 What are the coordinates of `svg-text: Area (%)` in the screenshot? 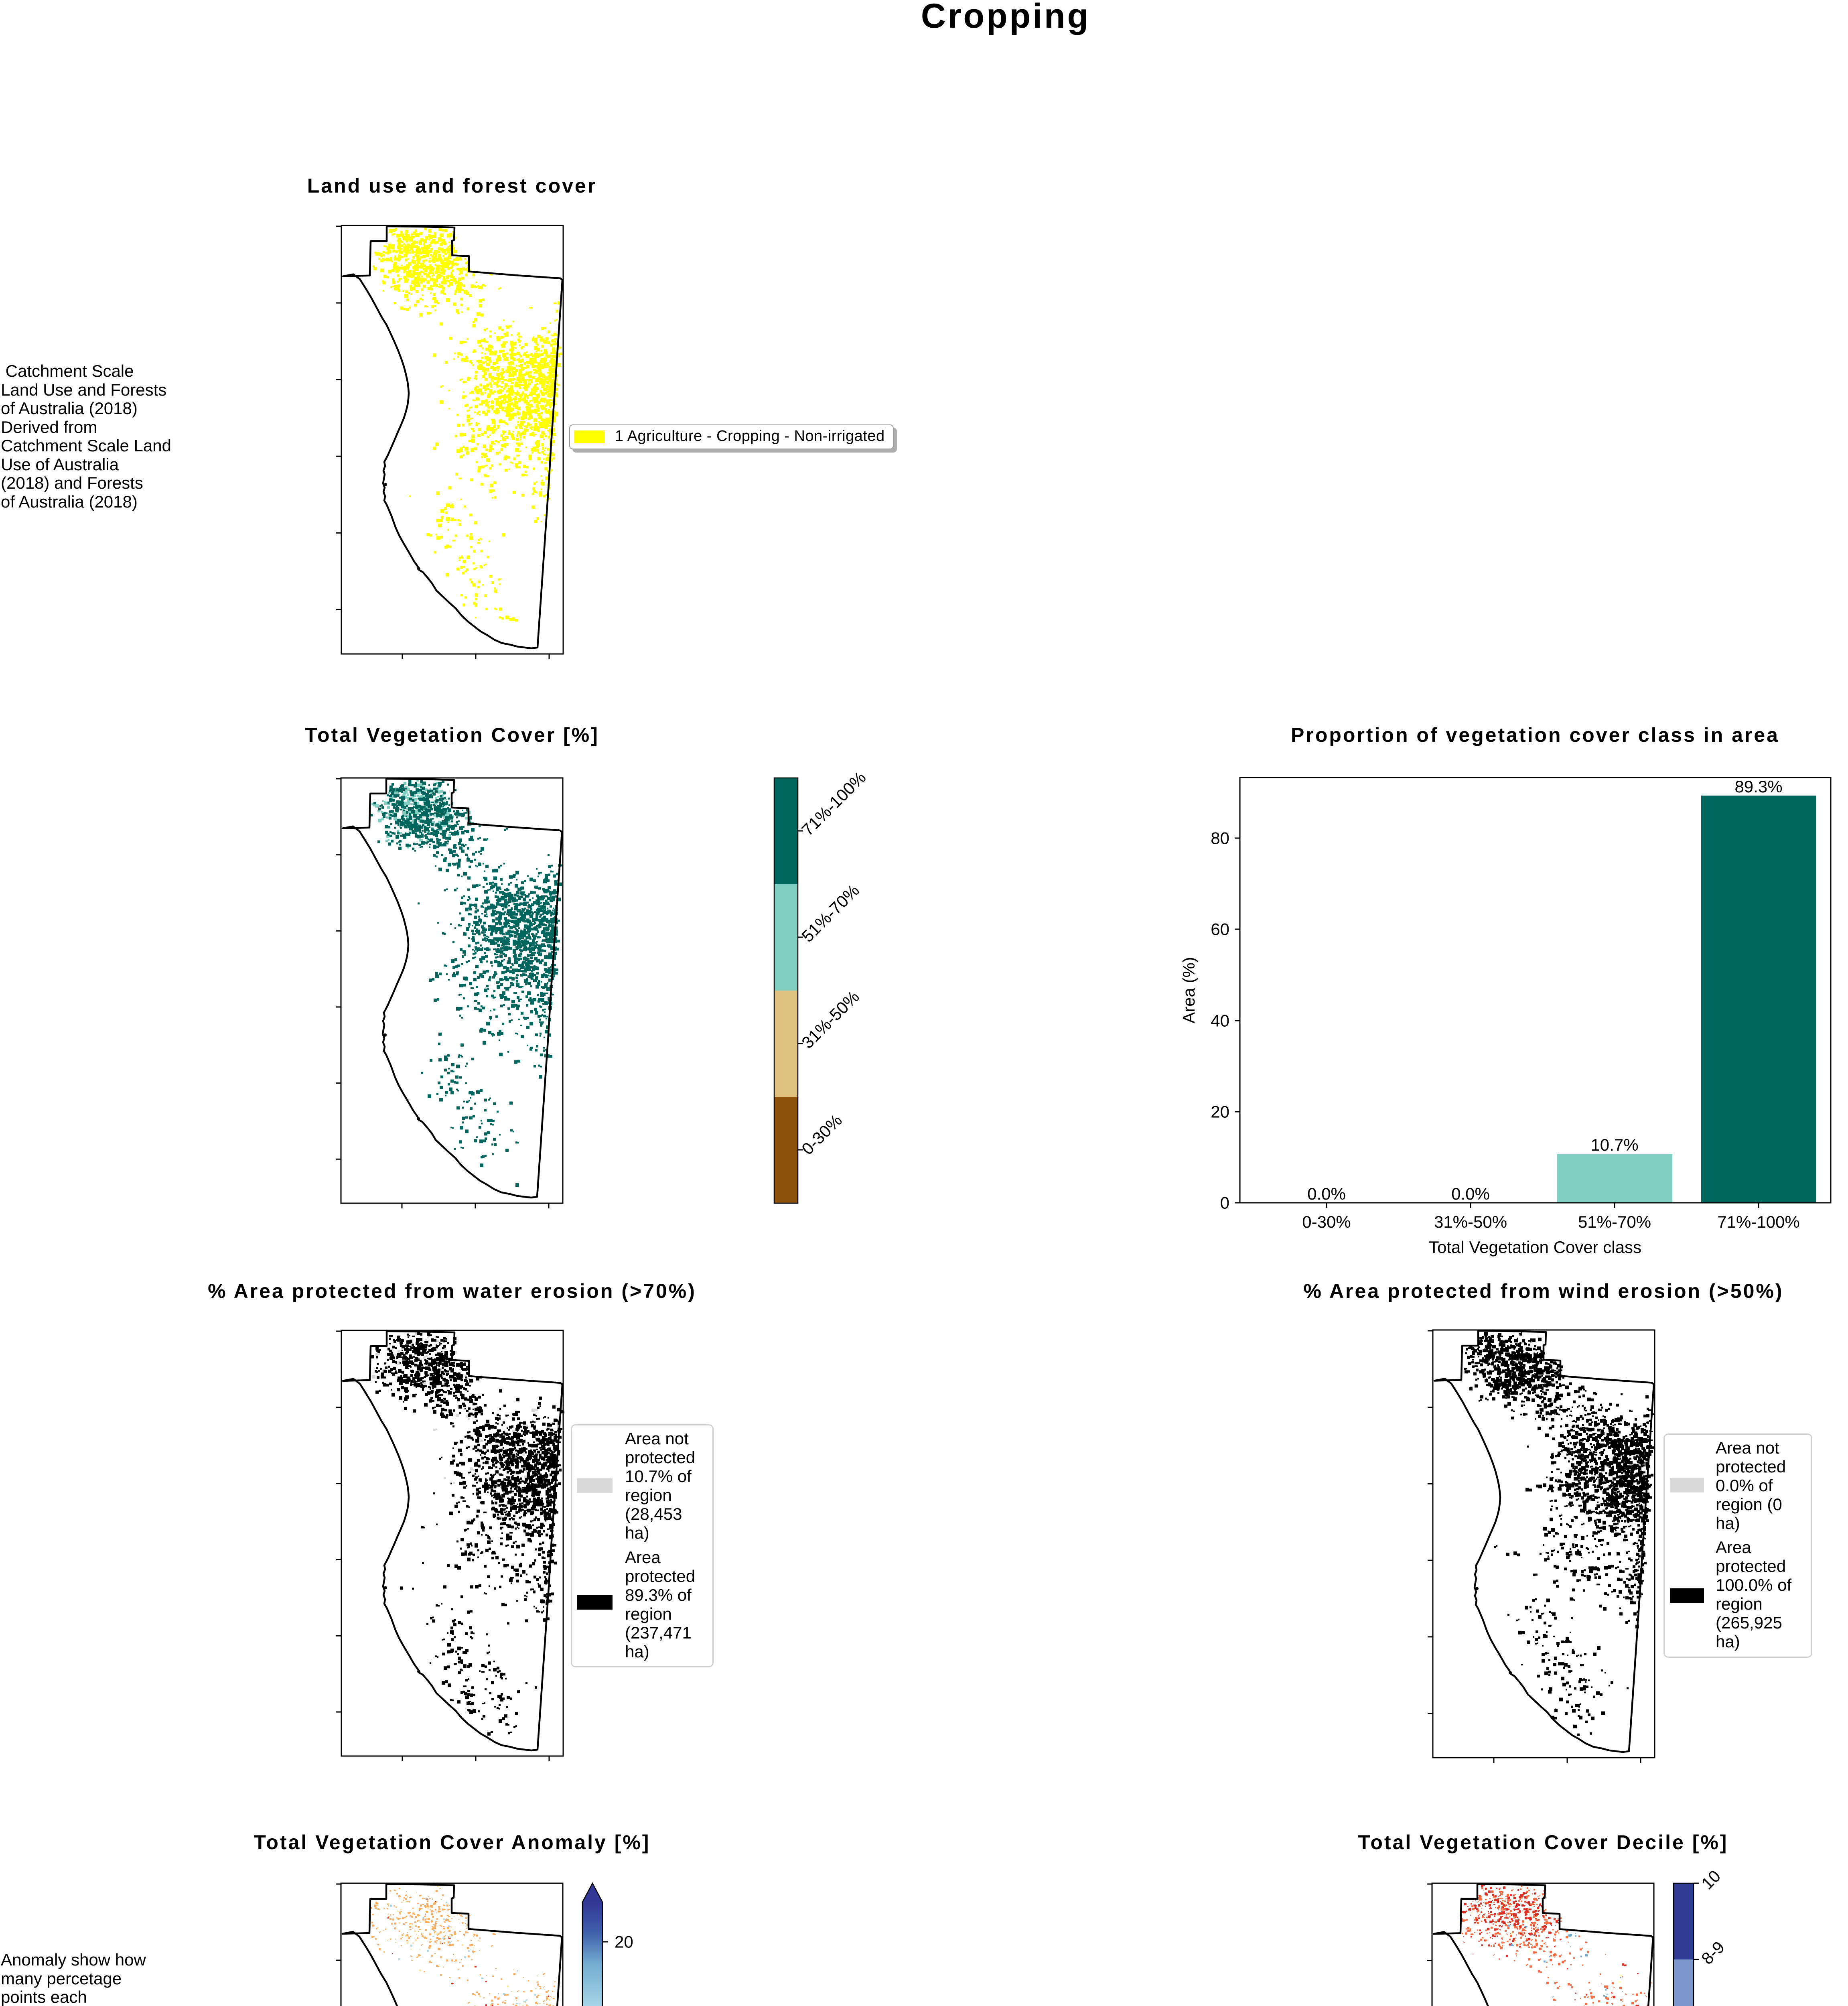 It's located at (1188, 990).